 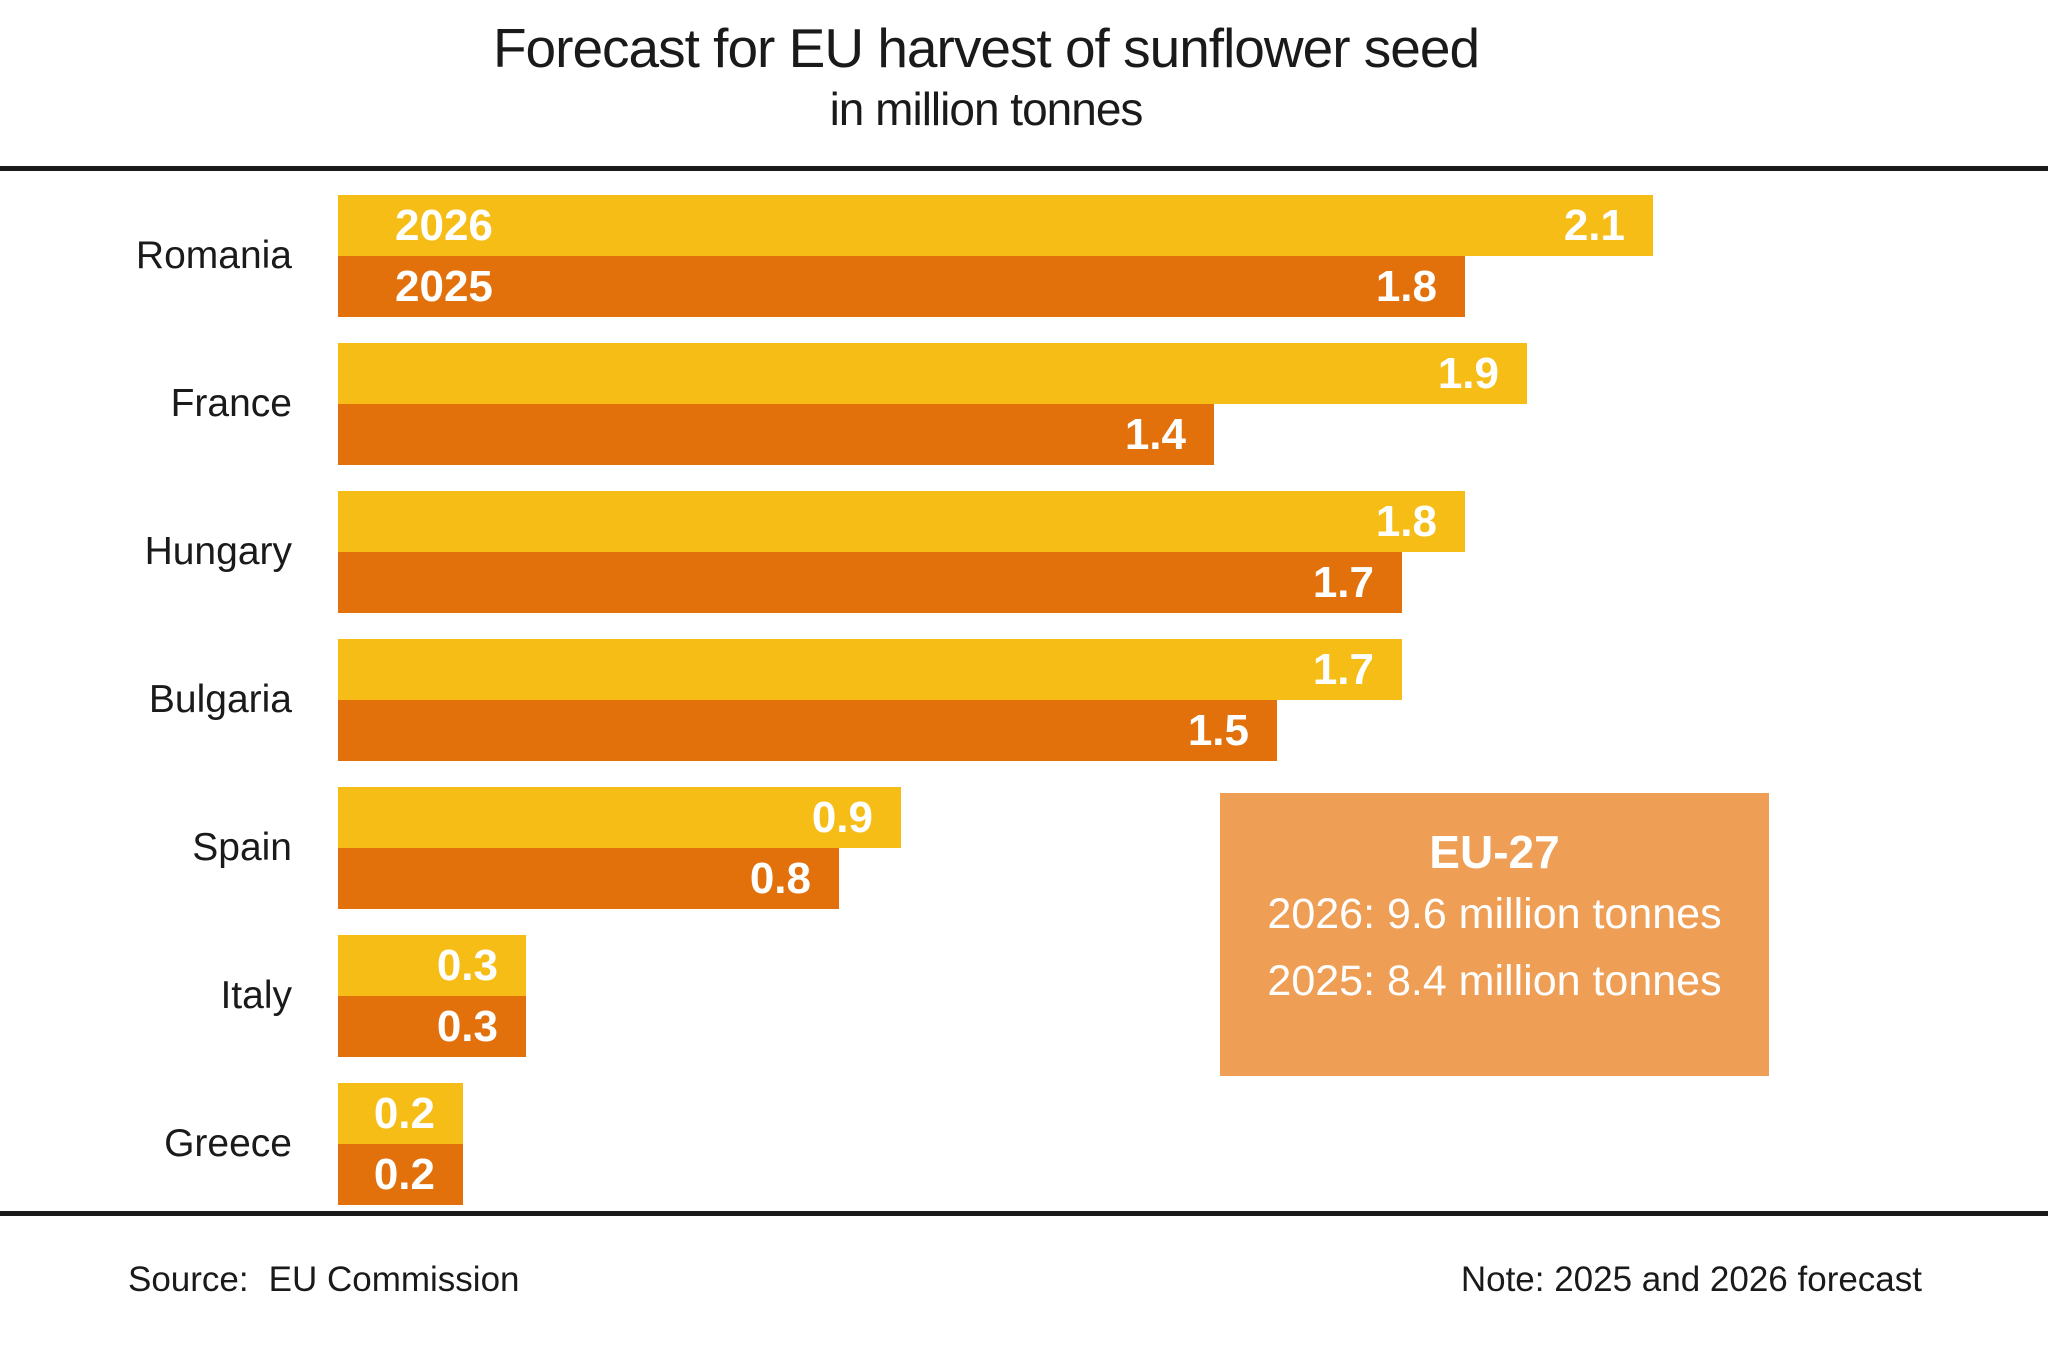 What do you see at coordinates (188, 1279) in the screenshot?
I see `source-label: Source:` at bounding box center [188, 1279].